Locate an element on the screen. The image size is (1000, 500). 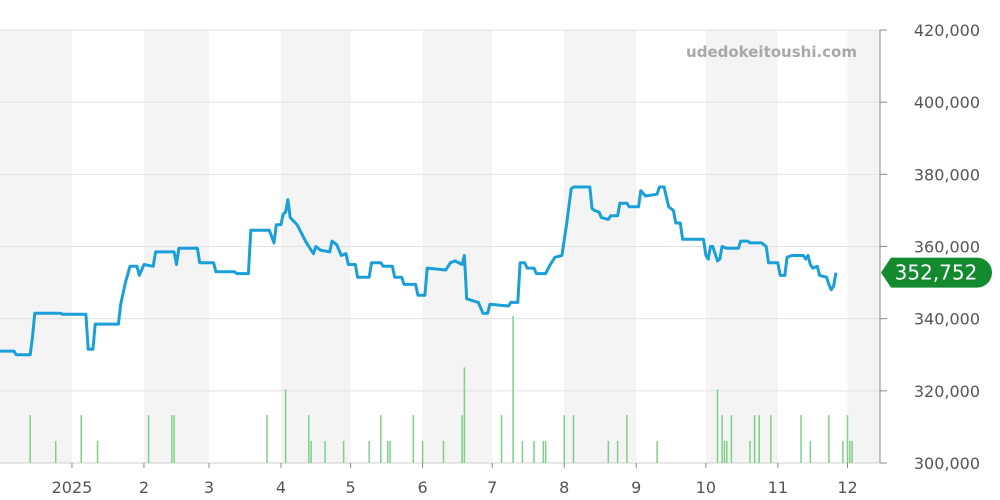
current-value-label: 352,752 is located at coordinates (936, 273).